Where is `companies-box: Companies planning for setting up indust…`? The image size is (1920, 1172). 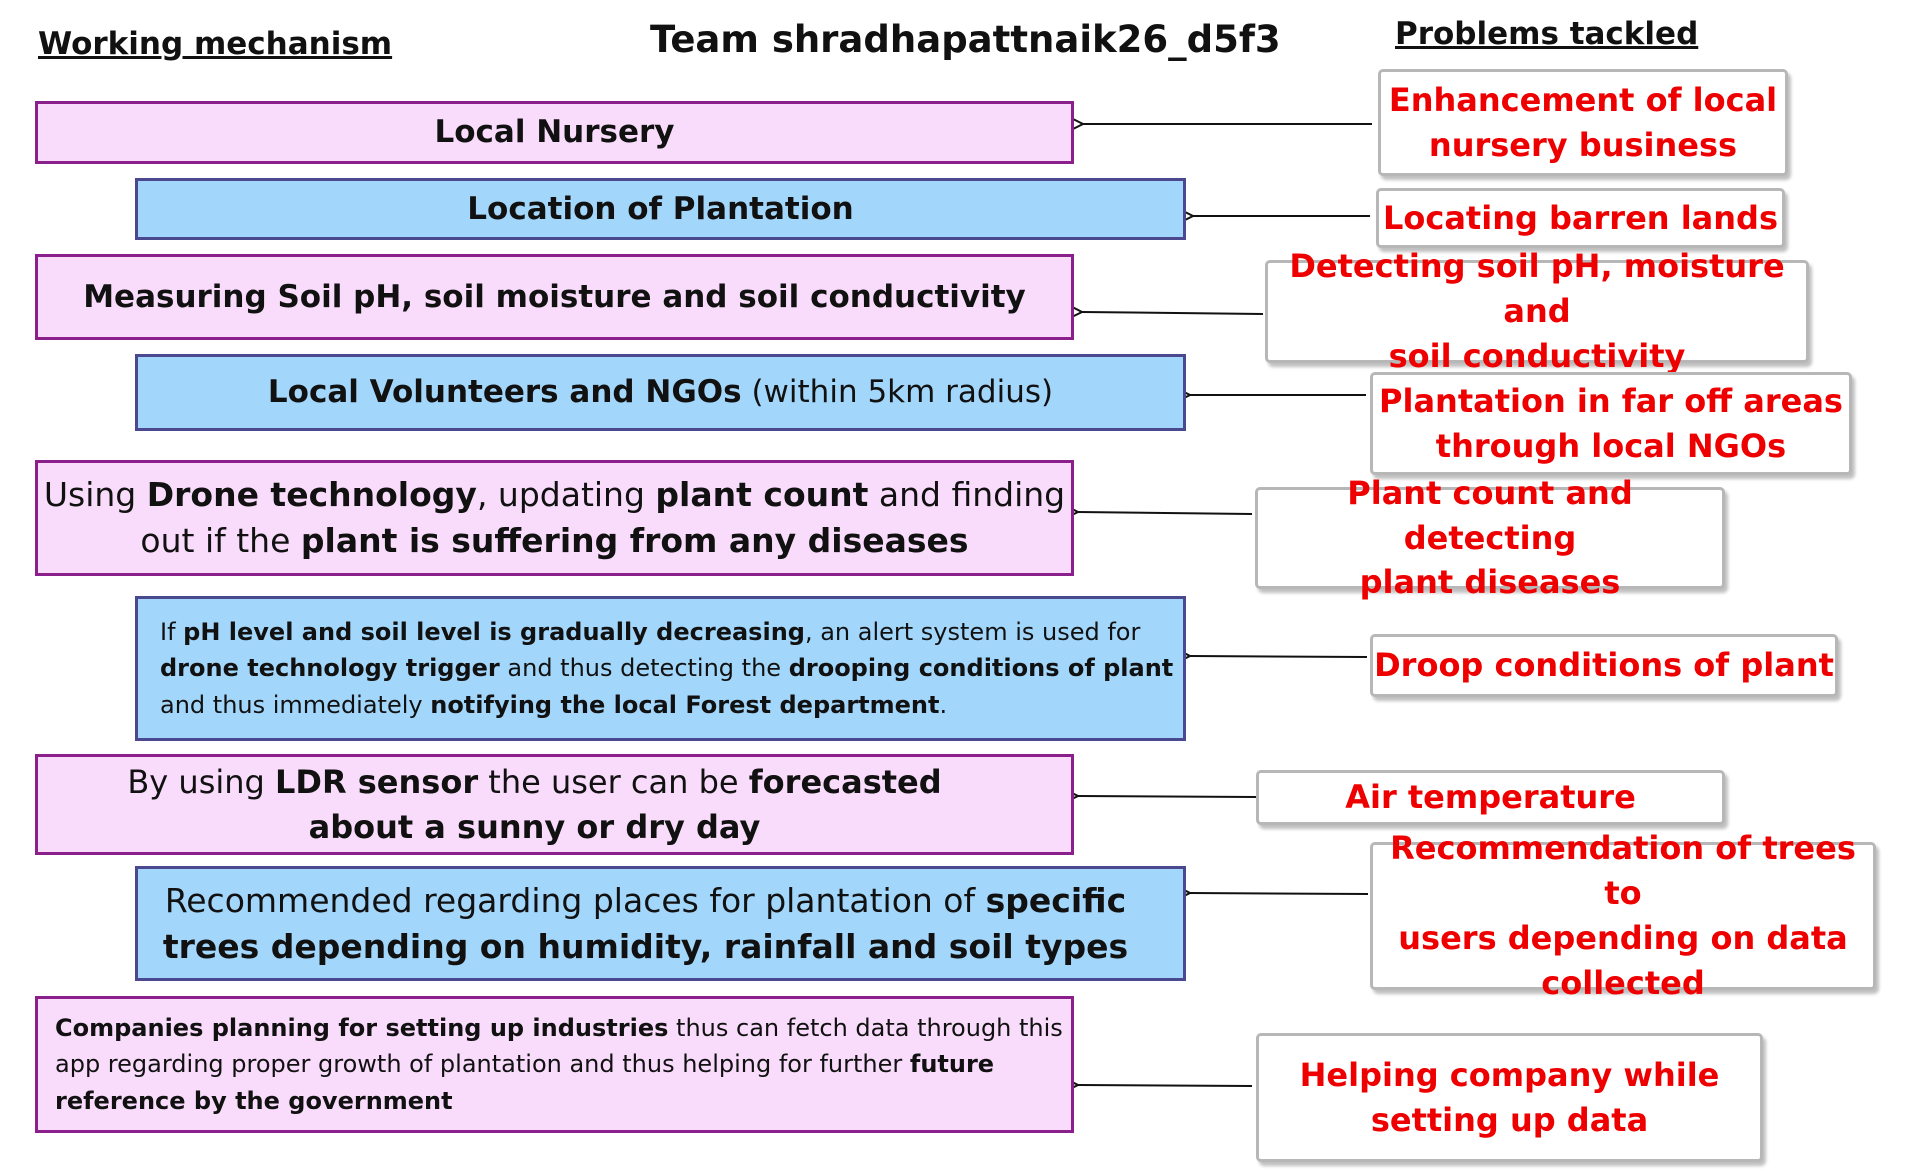
companies-box: Companies planning for setting up indust… is located at coordinates (554, 1064).